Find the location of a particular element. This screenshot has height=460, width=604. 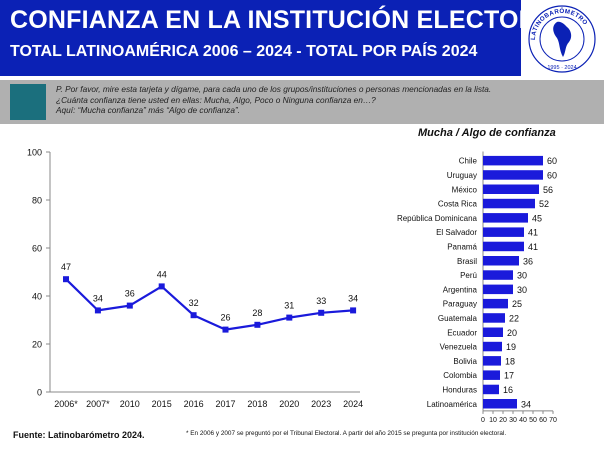

data-label: 20 is located at coordinates (512, 333).